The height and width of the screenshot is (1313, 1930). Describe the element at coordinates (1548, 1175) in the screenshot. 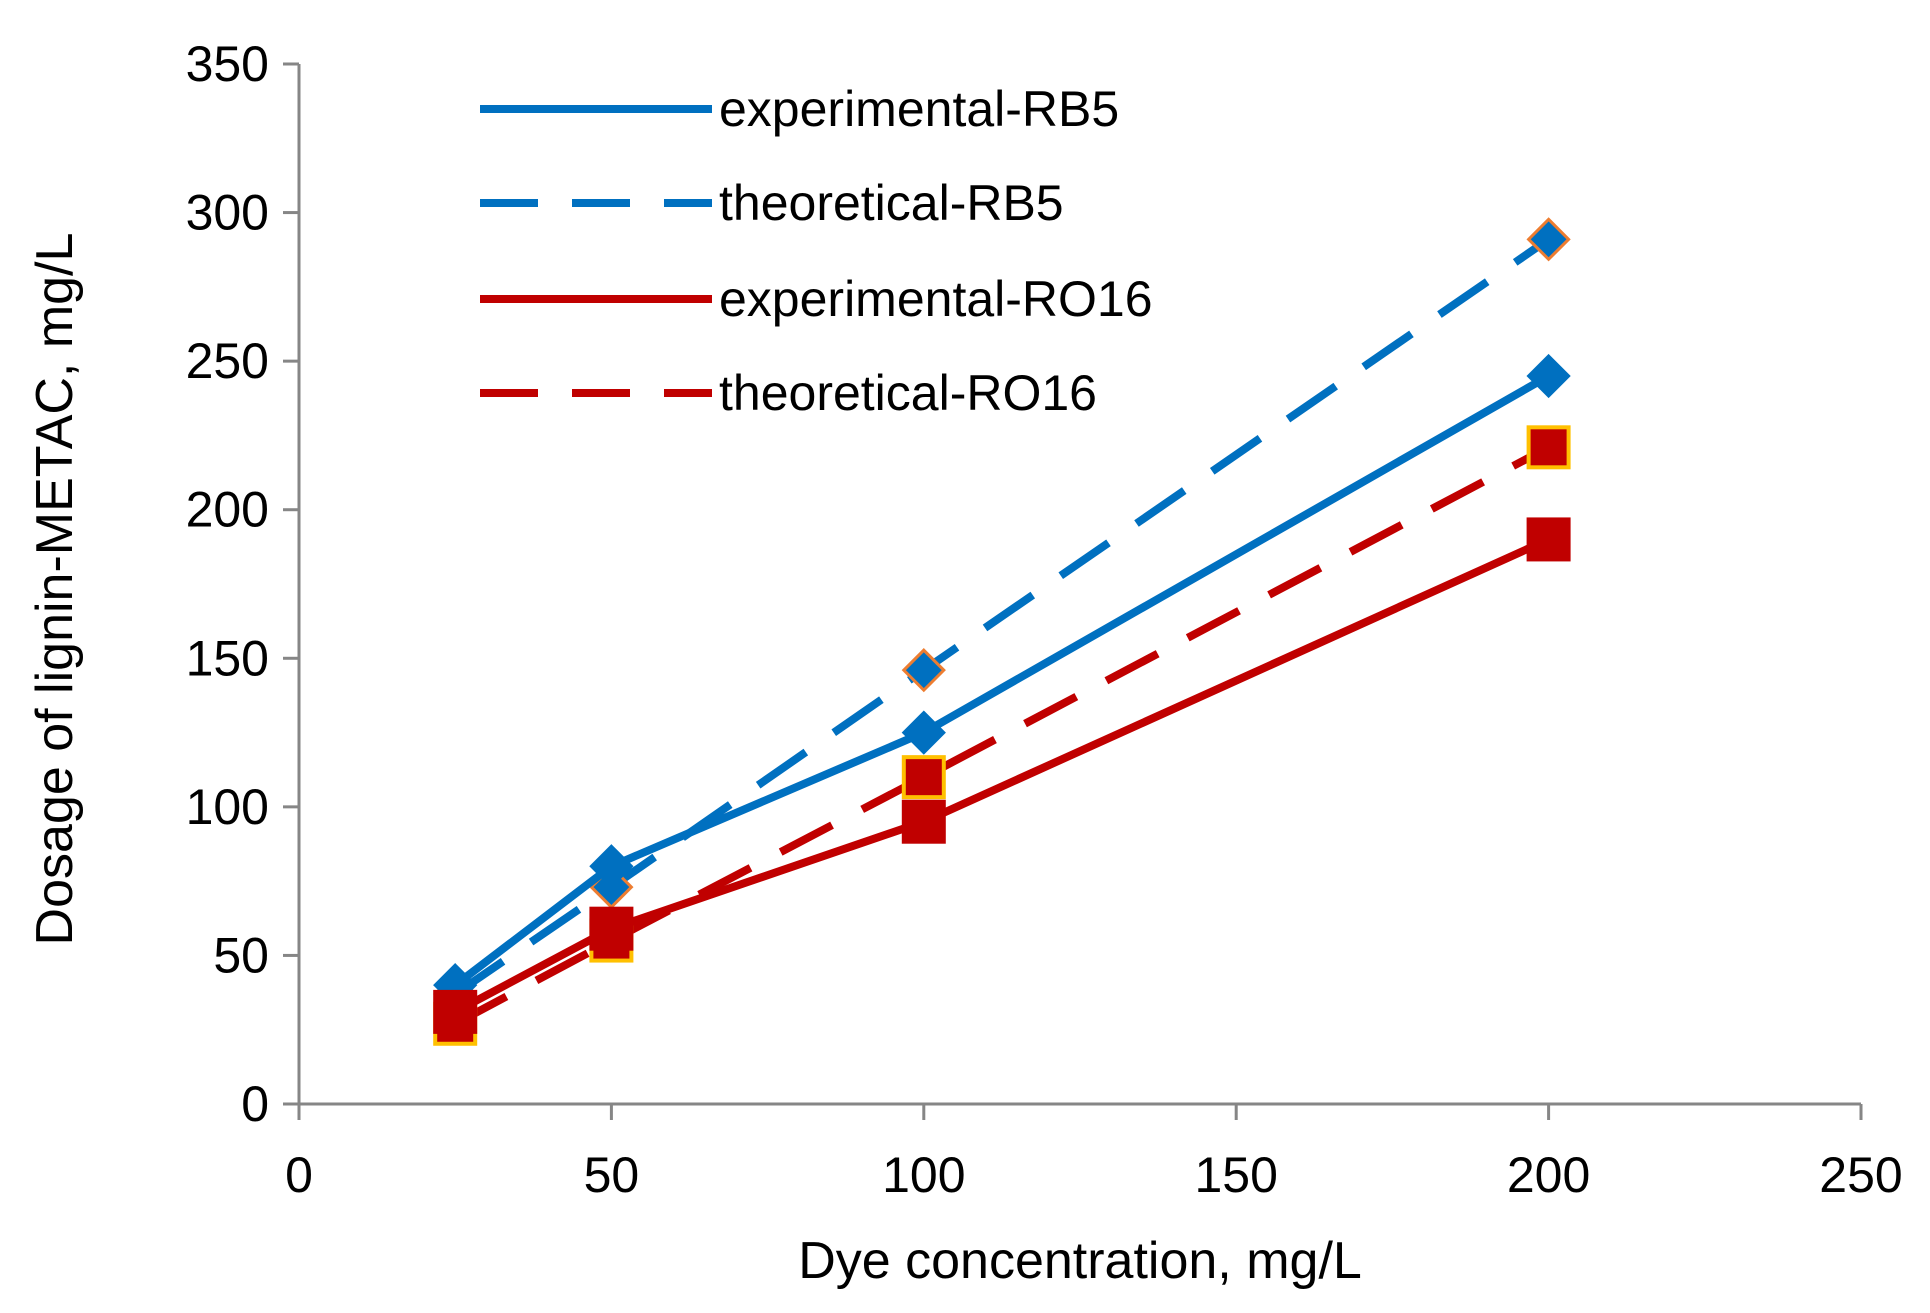

I see `x-tick-label: 200` at that location.